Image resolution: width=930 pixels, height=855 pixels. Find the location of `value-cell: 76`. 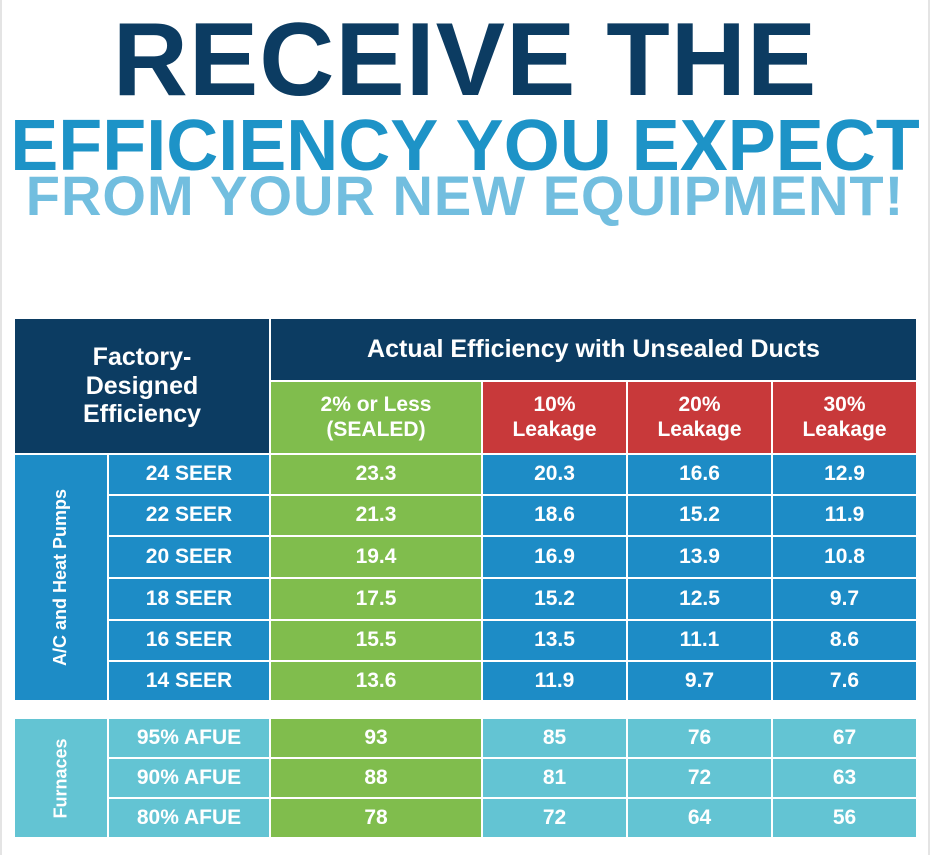

value-cell: 76 is located at coordinates (699, 738).